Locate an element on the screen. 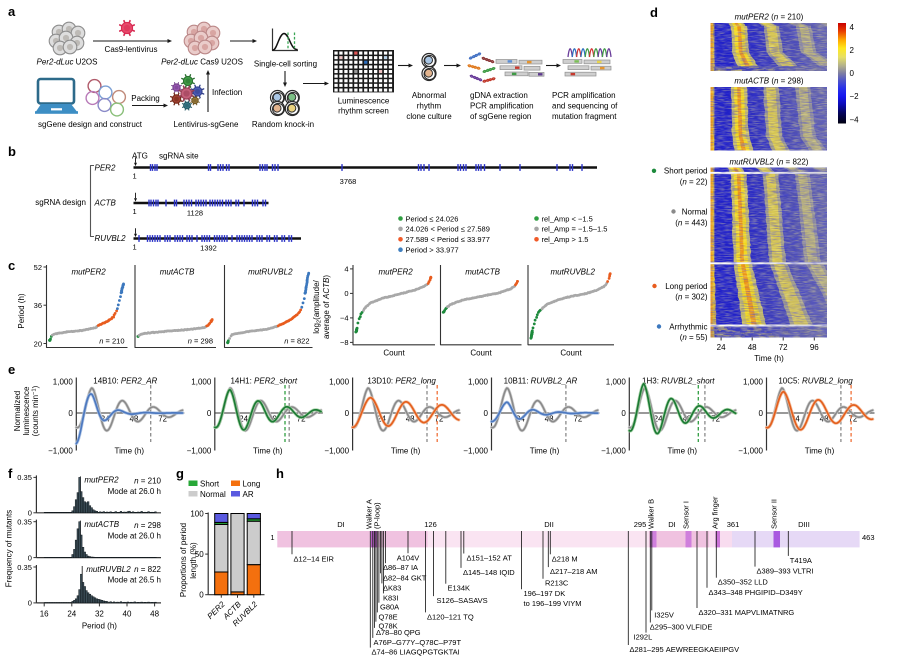 Image resolution: width=904 pixels, height=668 pixels. svg-text: (n = 443) is located at coordinates (691, 222).